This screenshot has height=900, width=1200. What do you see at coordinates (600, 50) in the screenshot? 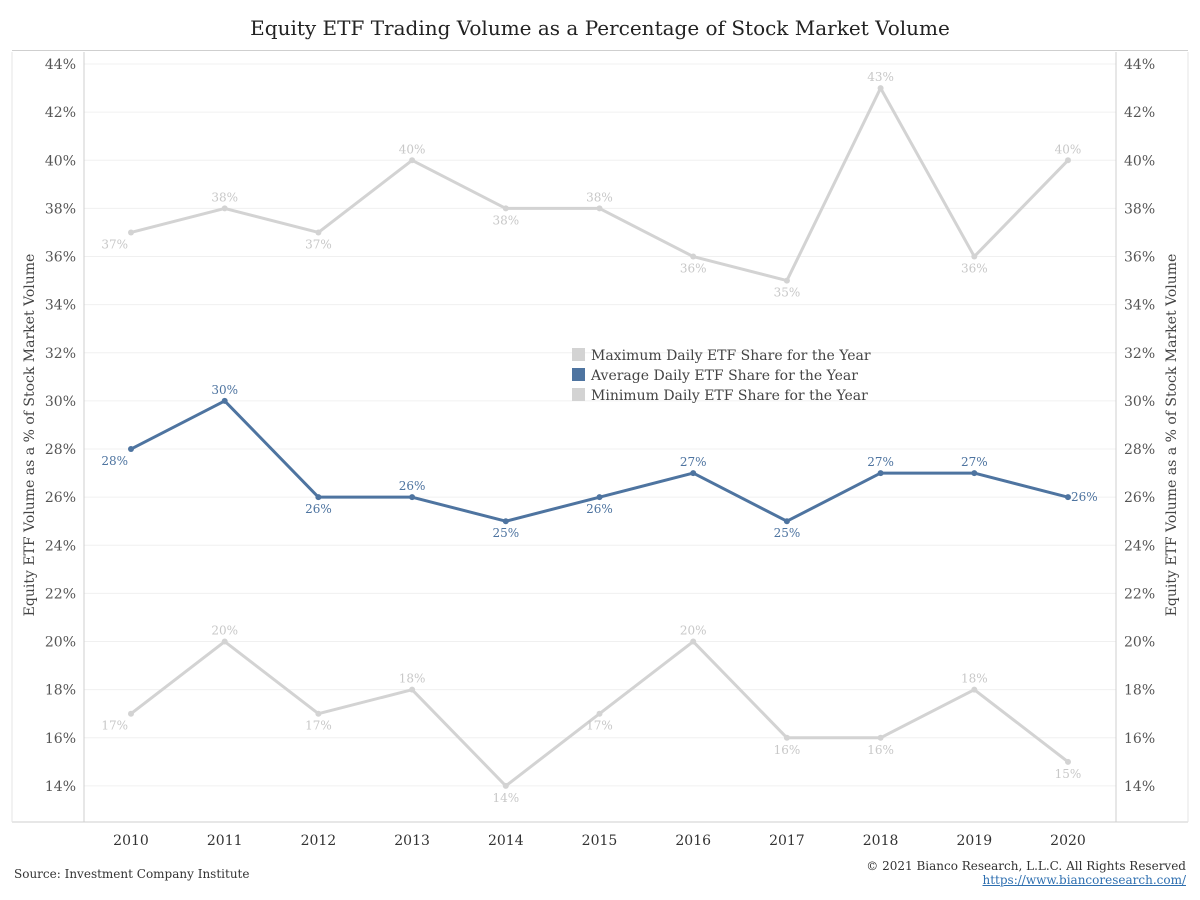
I see `title-divider` at bounding box center [600, 50].